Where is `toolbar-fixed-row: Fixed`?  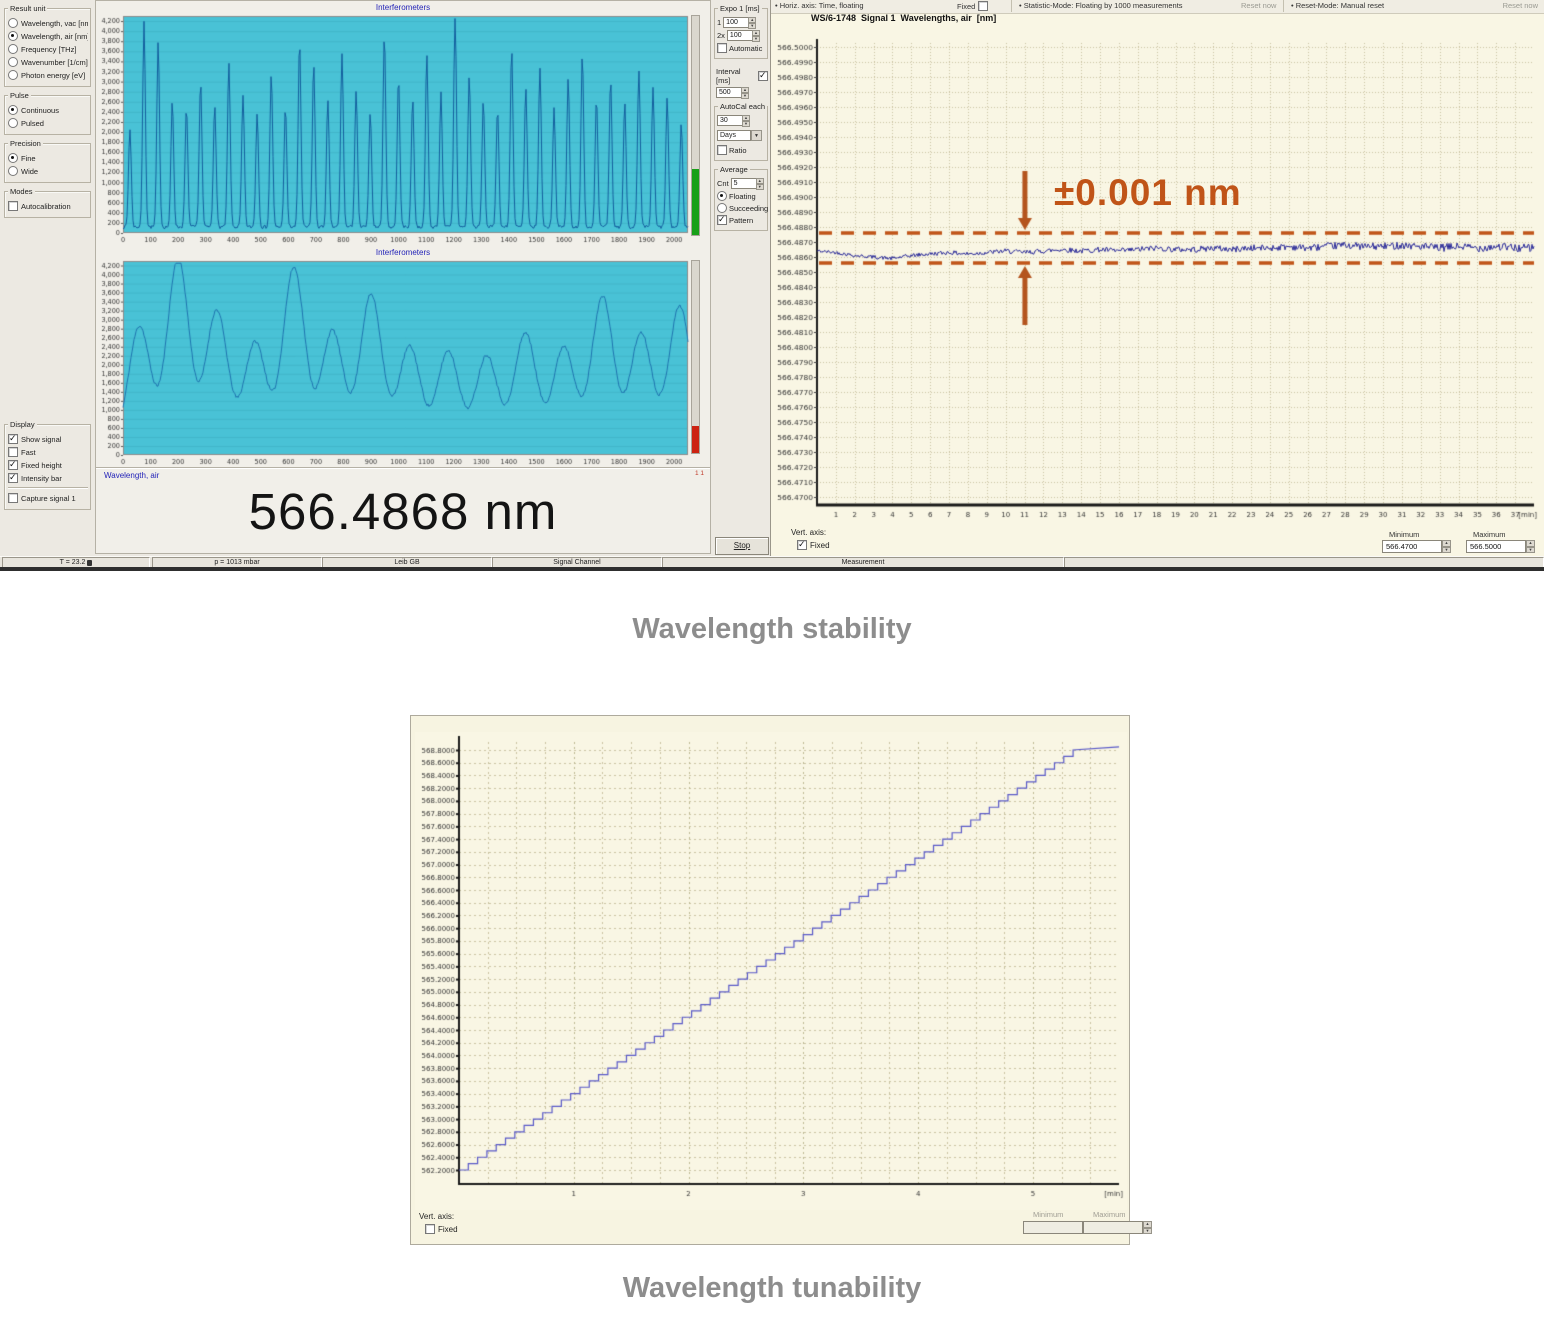 toolbar-fixed-row: Fixed is located at coordinates (973, 6).